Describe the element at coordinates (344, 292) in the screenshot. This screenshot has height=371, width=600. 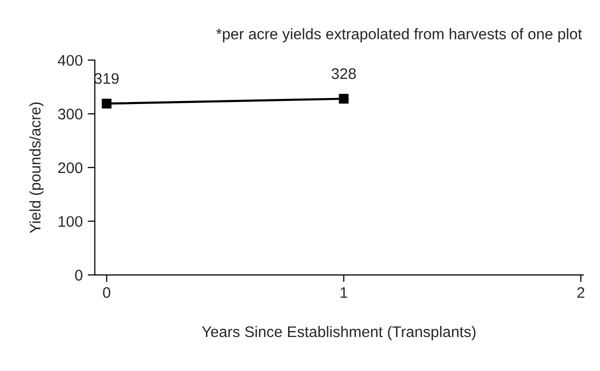
I see `x-tick-label: 1` at that location.